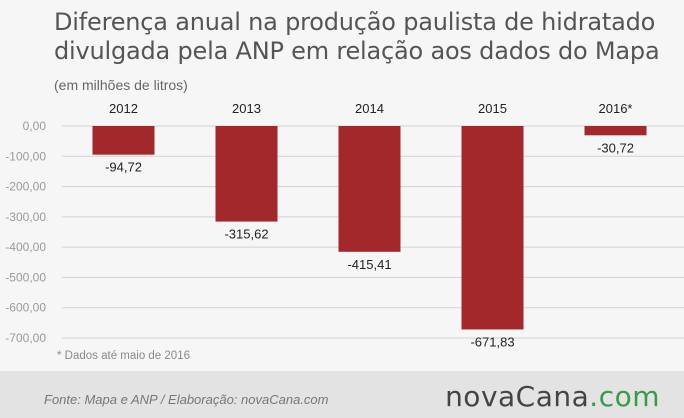  I want to click on y-tick-label: -700,00, so click(25, 338).